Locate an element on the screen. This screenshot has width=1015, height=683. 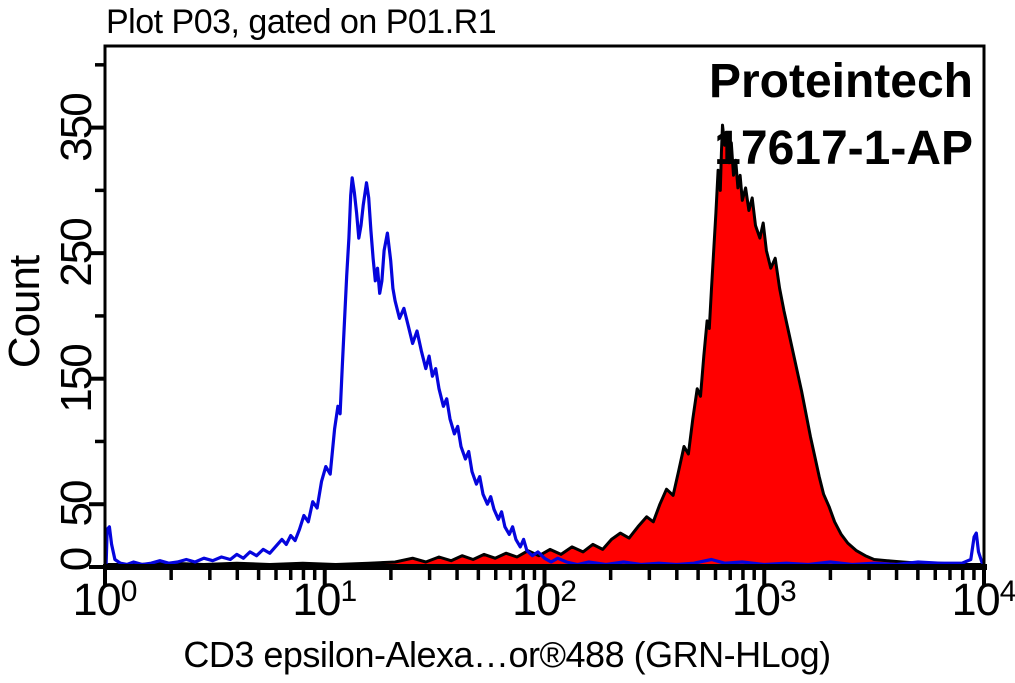
y-tick-label: 350 is located at coordinates (76, 127).